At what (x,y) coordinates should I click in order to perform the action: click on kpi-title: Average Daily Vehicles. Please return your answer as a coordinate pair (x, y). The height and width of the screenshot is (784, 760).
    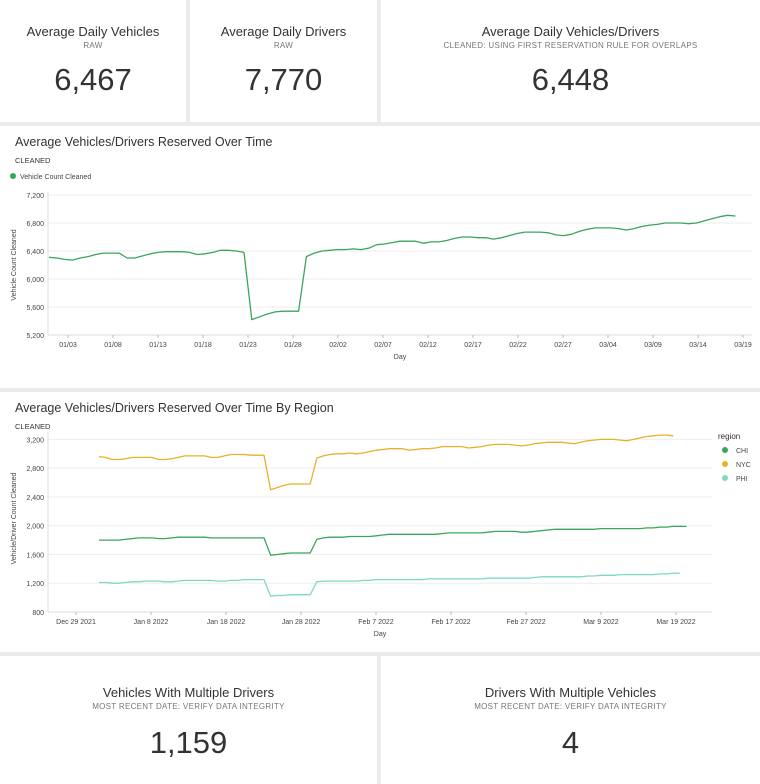
    Looking at the image, I should click on (93, 31).